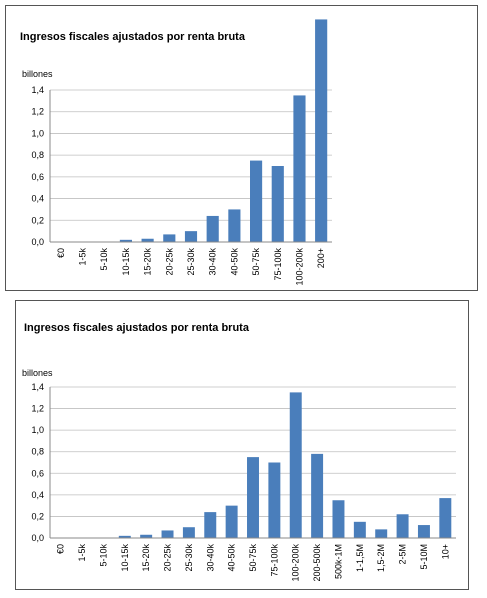 Image resolution: width=487 pixels, height=598 pixels. What do you see at coordinates (424, 557) in the screenshot?
I see `x-tick-label: 5-10M` at bounding box center [424, 557].